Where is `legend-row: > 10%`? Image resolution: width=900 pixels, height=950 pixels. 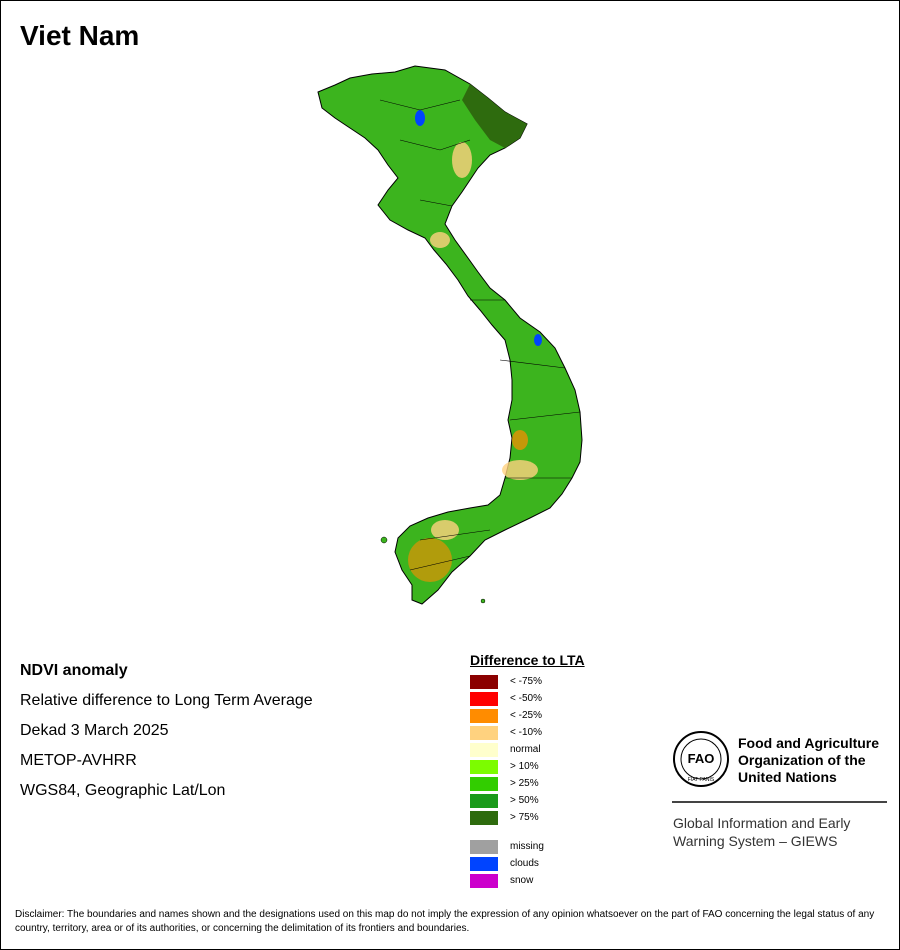 legend-row: > 10% is located at coordinates (570, 766).